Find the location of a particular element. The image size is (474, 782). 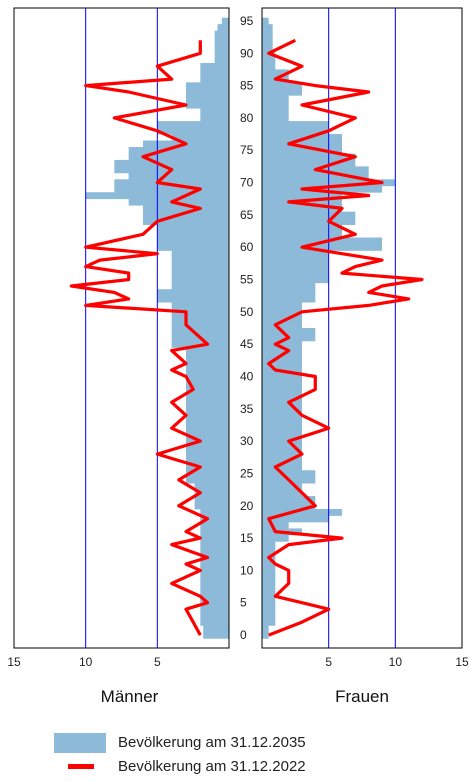

x-tick-1: 10 is located at coordinates (86, 662).